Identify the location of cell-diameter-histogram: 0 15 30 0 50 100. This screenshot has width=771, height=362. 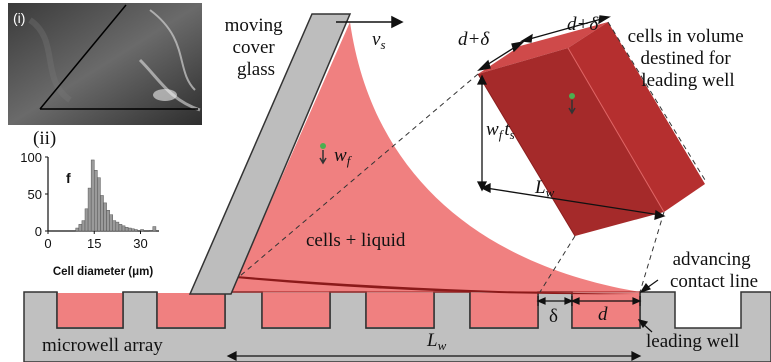
(89, 200).